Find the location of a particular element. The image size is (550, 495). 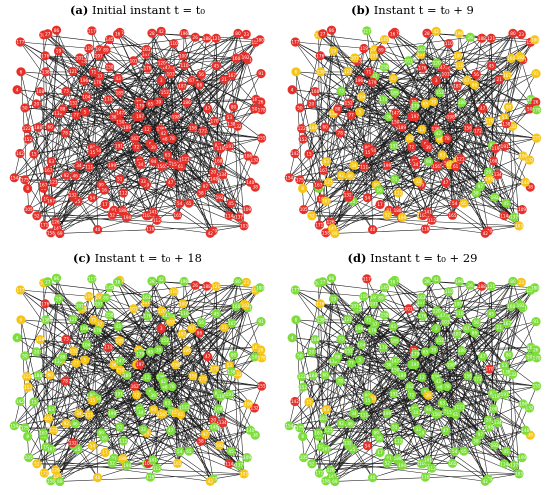

node-label: 188 is located at coordinates (207, 286).